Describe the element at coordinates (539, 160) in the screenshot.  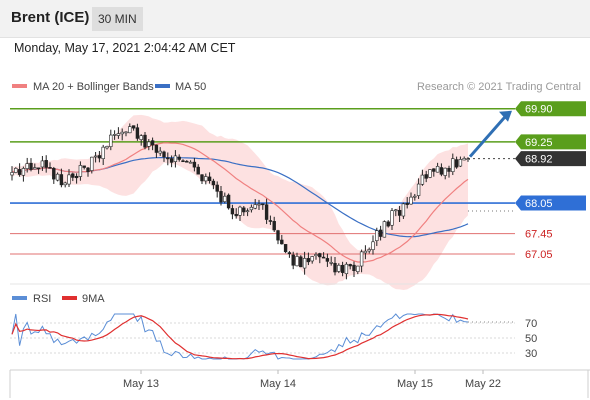
I see `last-tag-text: 68.92` at that location.